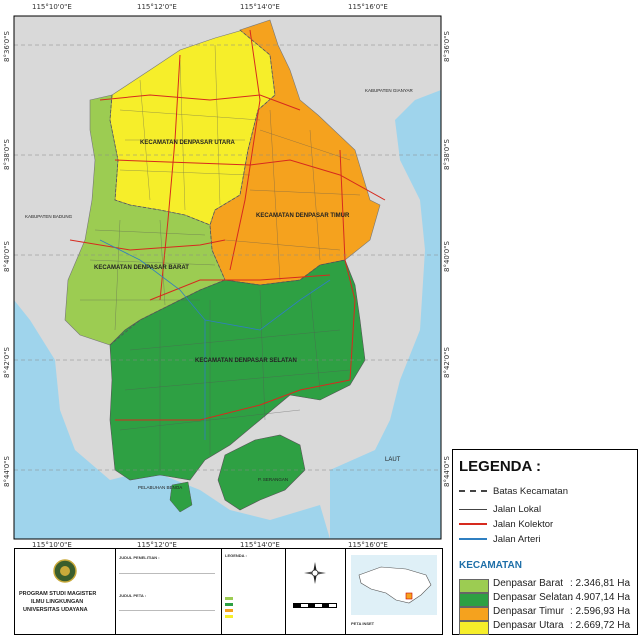 The width and height of the screenshot is (640, 637). I want to click on coord-right-2: 8°38'0"S, so click(447, 154).